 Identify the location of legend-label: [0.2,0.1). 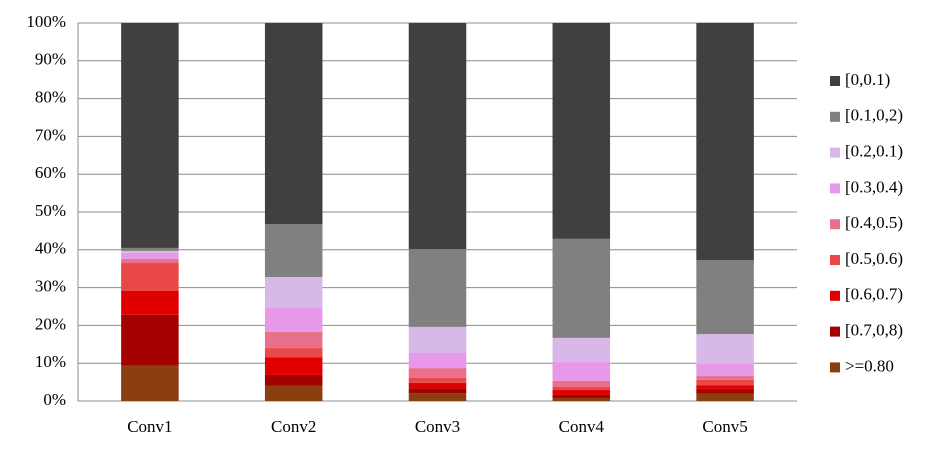
(874, 151).